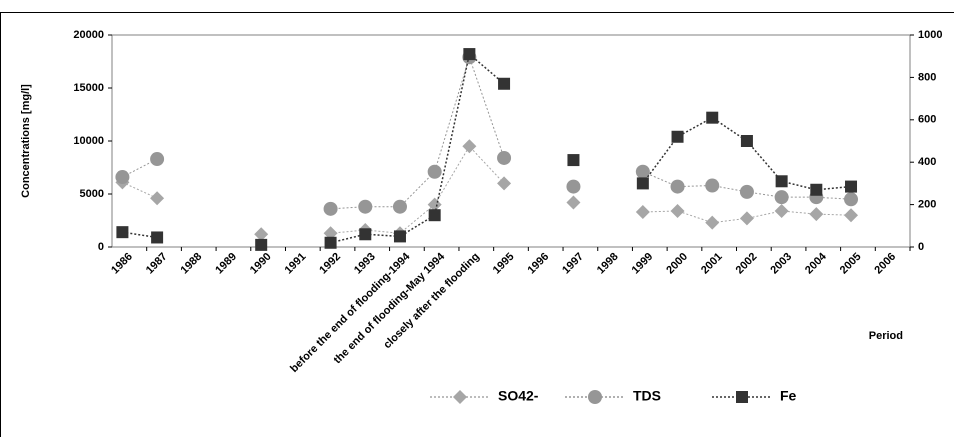  Describe the element at coordinates (927, 77) in the screenshot. I see `y2-tick-label: 800` at that location.